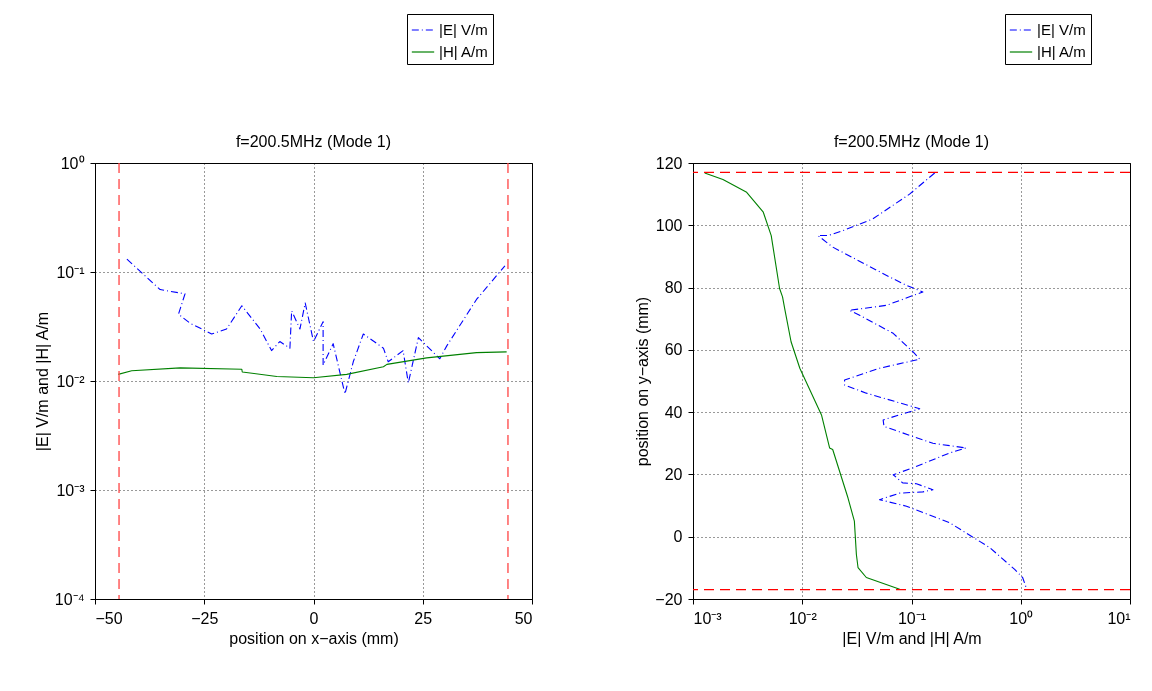  I want to click on x-tick-label: 10⁻², so click(803, 618).